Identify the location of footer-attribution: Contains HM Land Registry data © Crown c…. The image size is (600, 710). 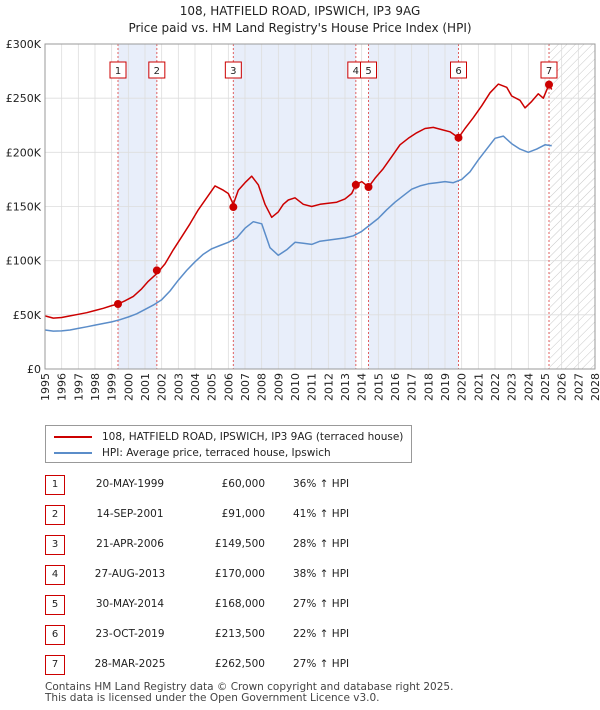
(249, 693).